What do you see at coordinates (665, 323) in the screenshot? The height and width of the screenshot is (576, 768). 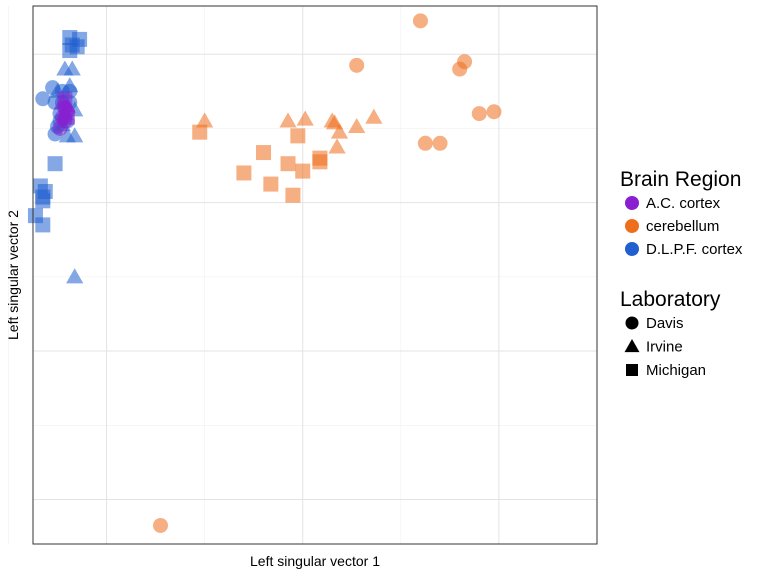 I see `legend-label-davis: Davis` at bounding box center [665, 323].